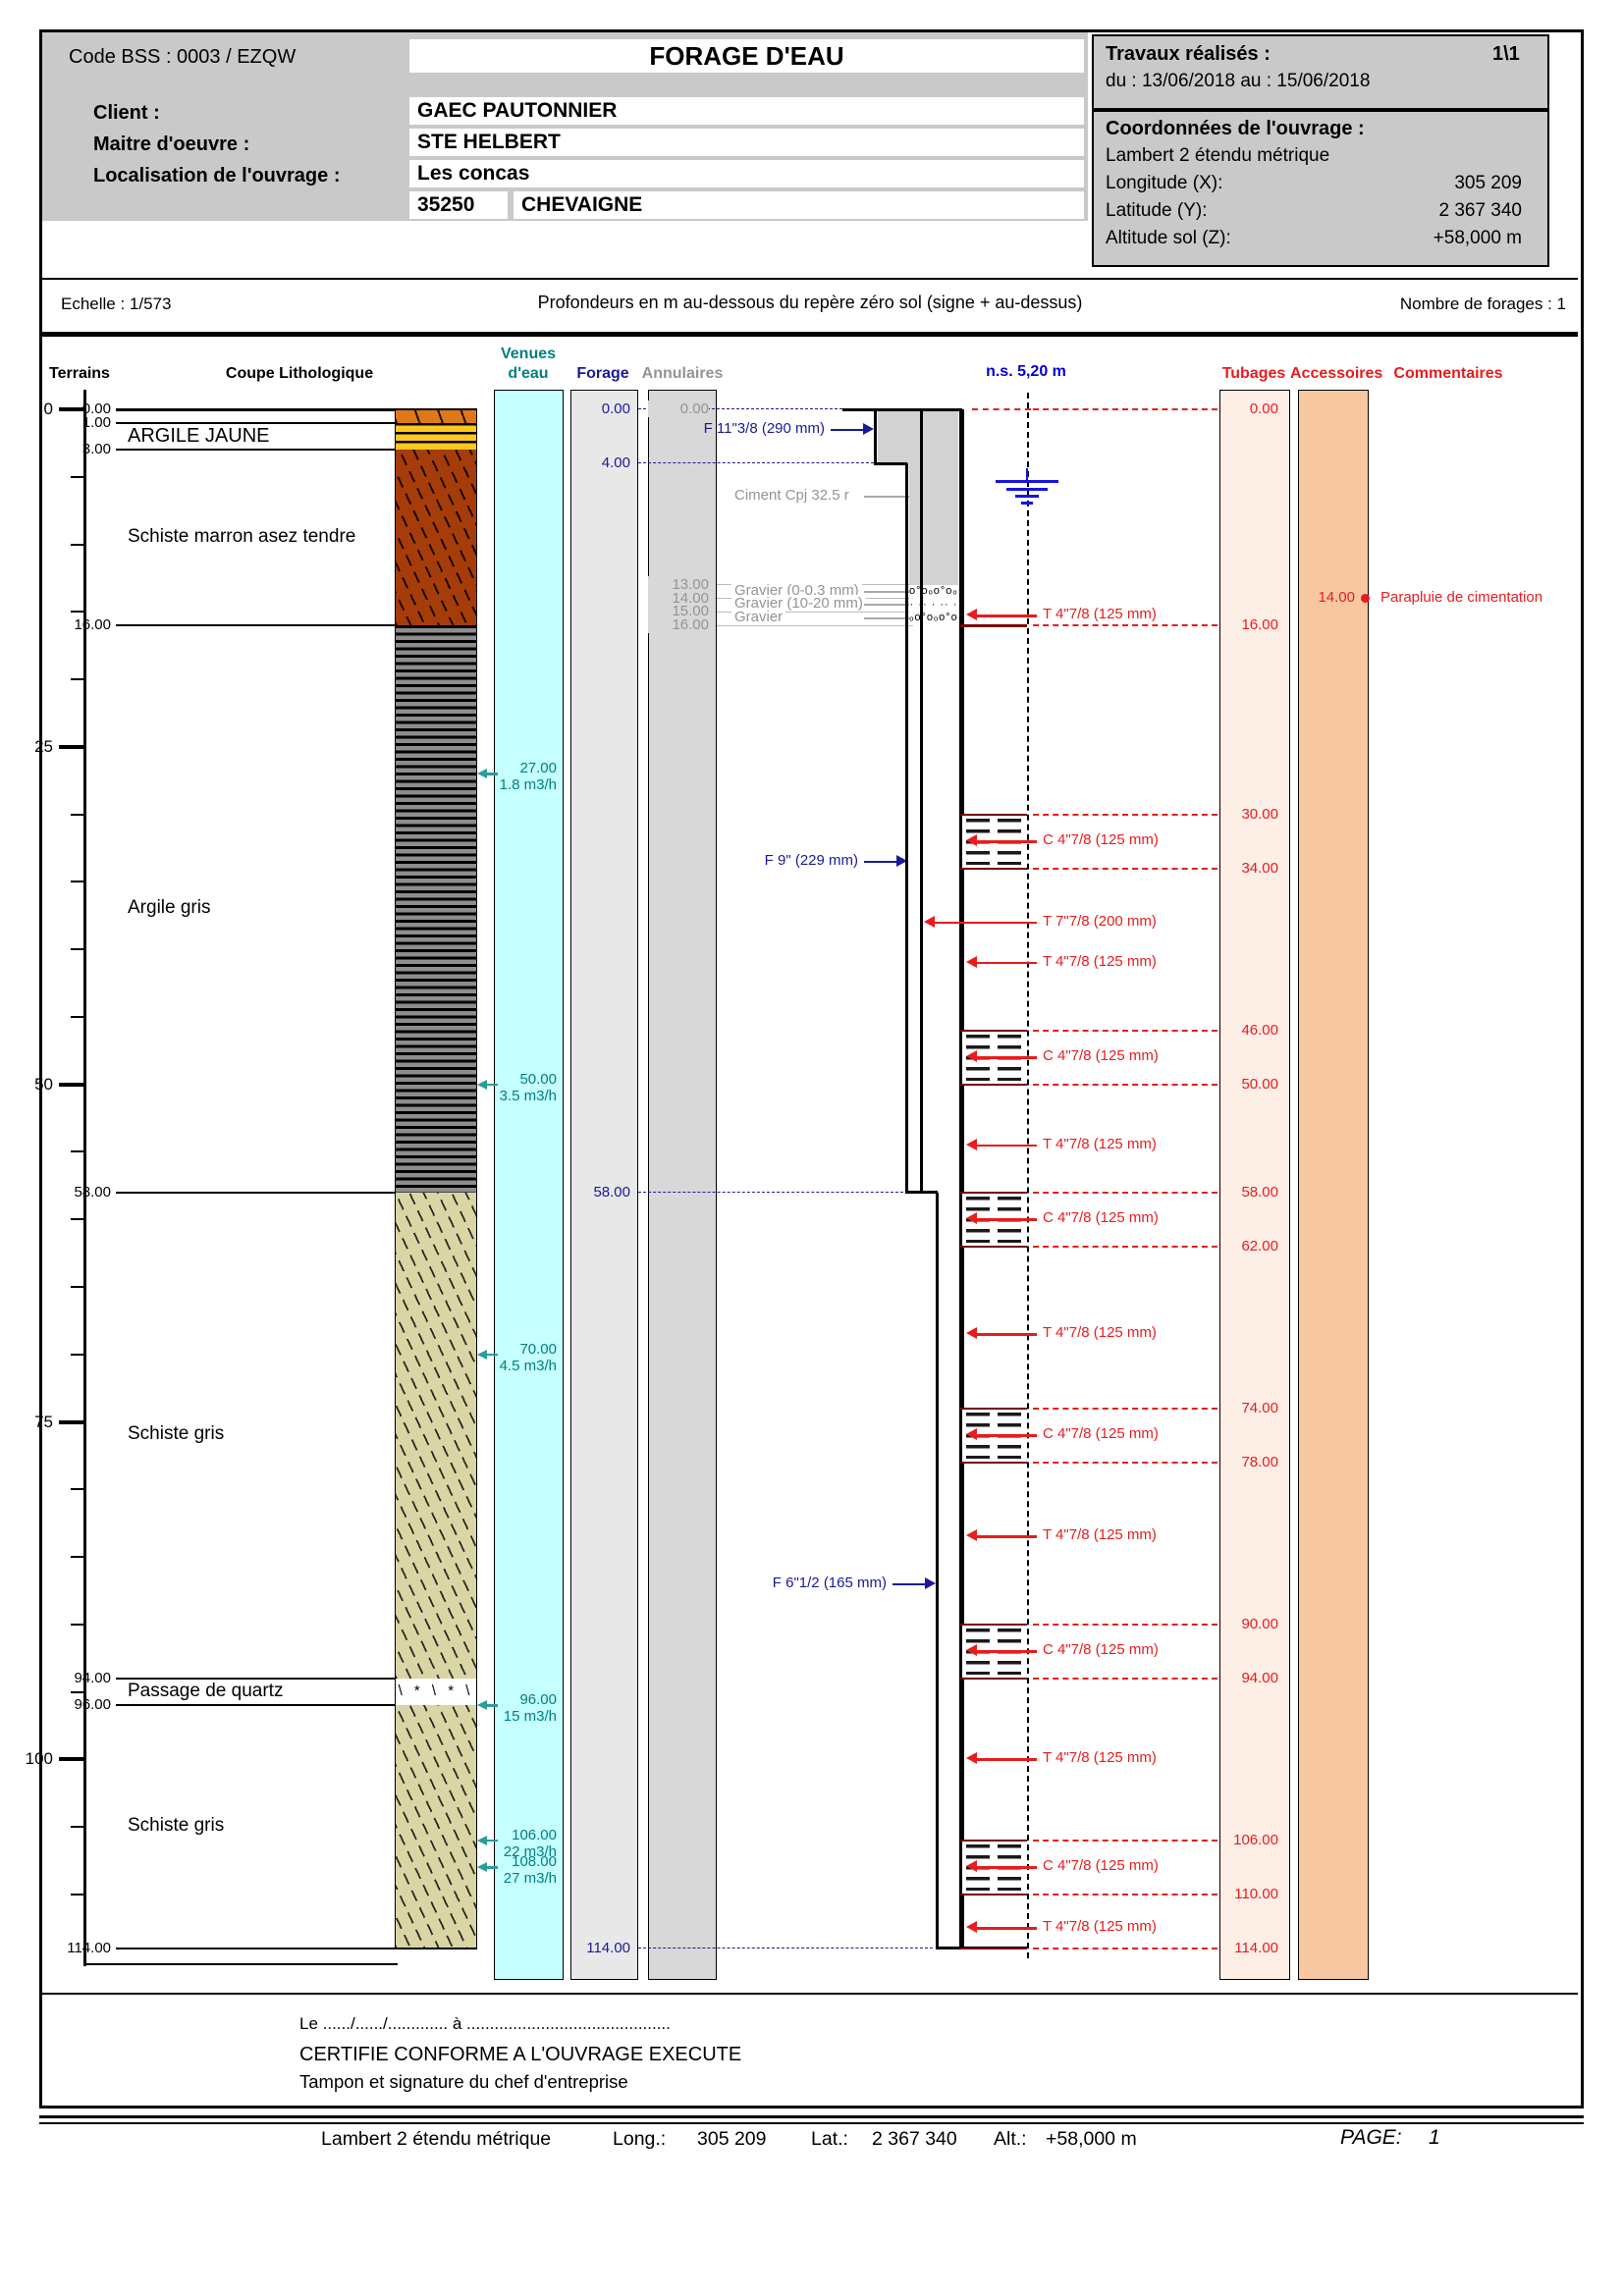  Describe the element at coordinates (1100, 921) in the screenshot. I see `tubage-annotation: T 7"7/8 (200 mm)` at that location.